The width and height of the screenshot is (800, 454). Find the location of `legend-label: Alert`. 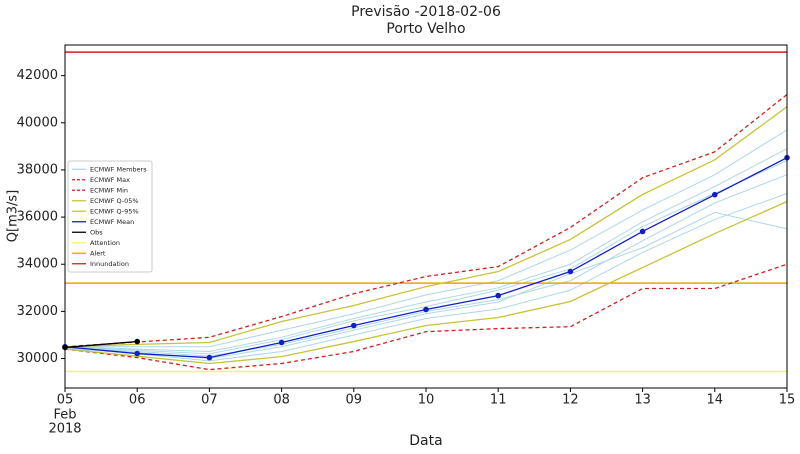

legend-label: Alert is located at coordinates (98, 253).